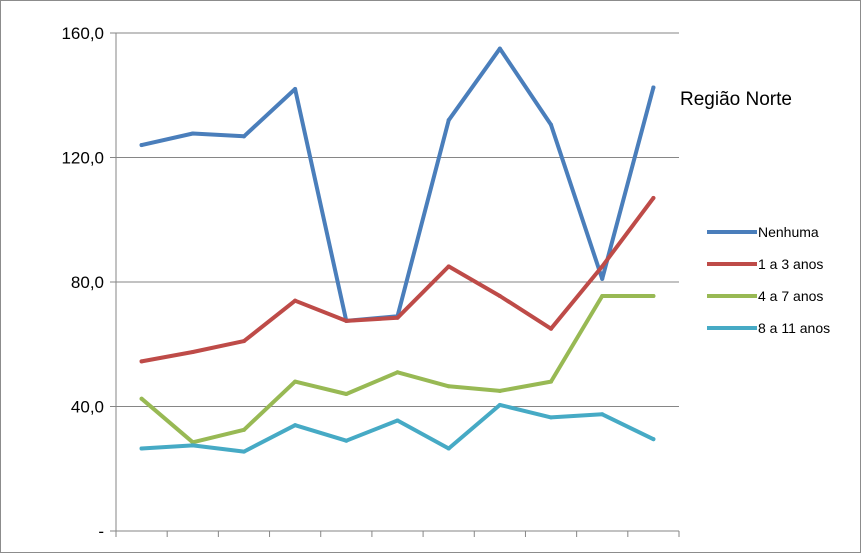  Describe the element at coordinates (794, 328) in the screenshot. I see `legend-label: 8 a 11 anos` at that location.